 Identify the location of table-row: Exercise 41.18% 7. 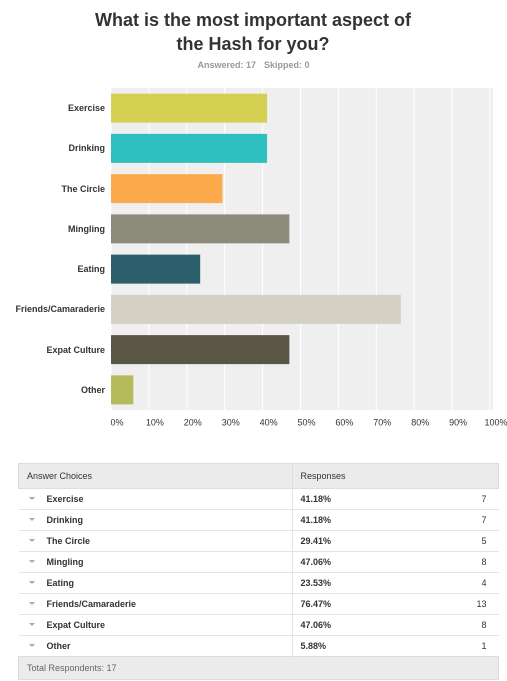
(258, 499).